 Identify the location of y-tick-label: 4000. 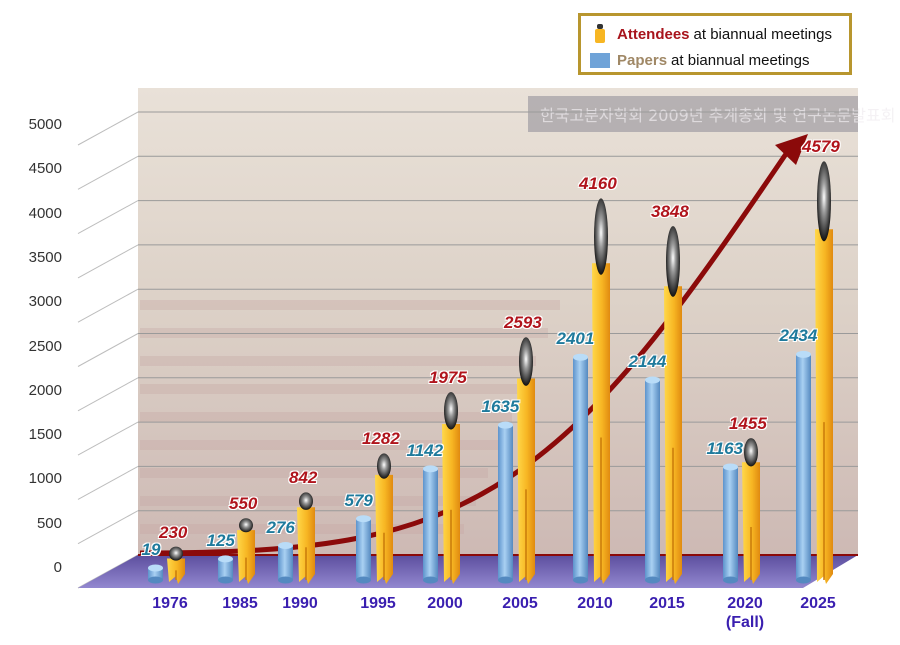
(45, 213).